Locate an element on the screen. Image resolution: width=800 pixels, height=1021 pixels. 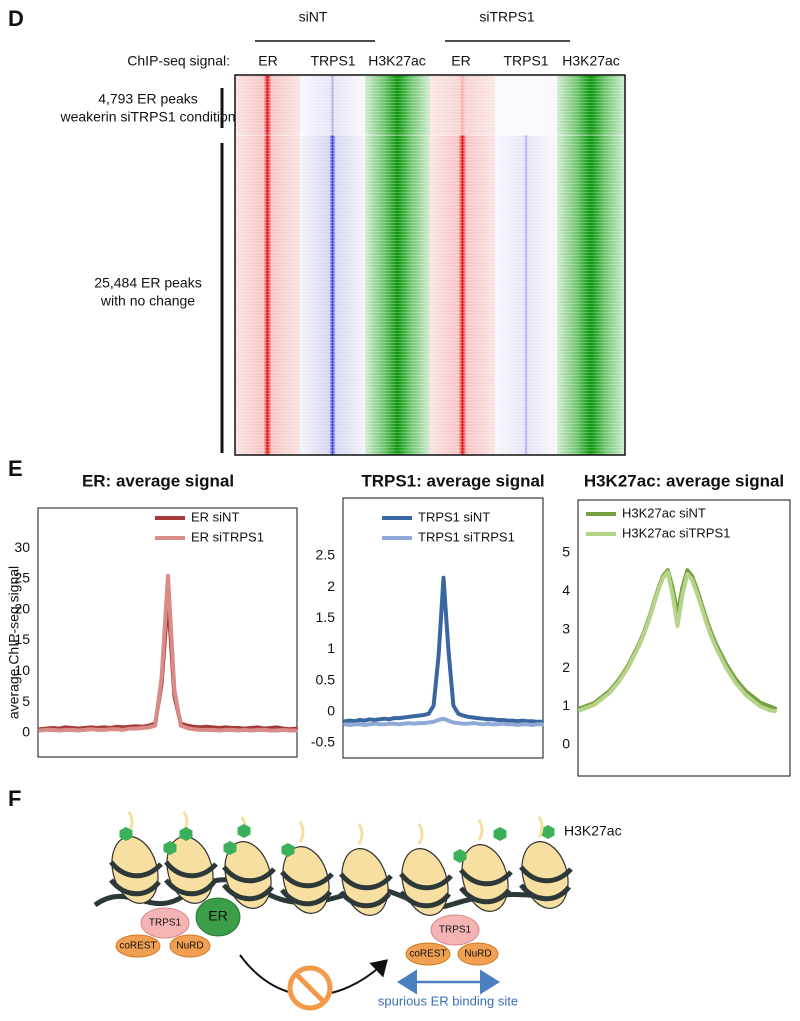
y-tick-label: 1.5 is located at coordinates (326, 617).